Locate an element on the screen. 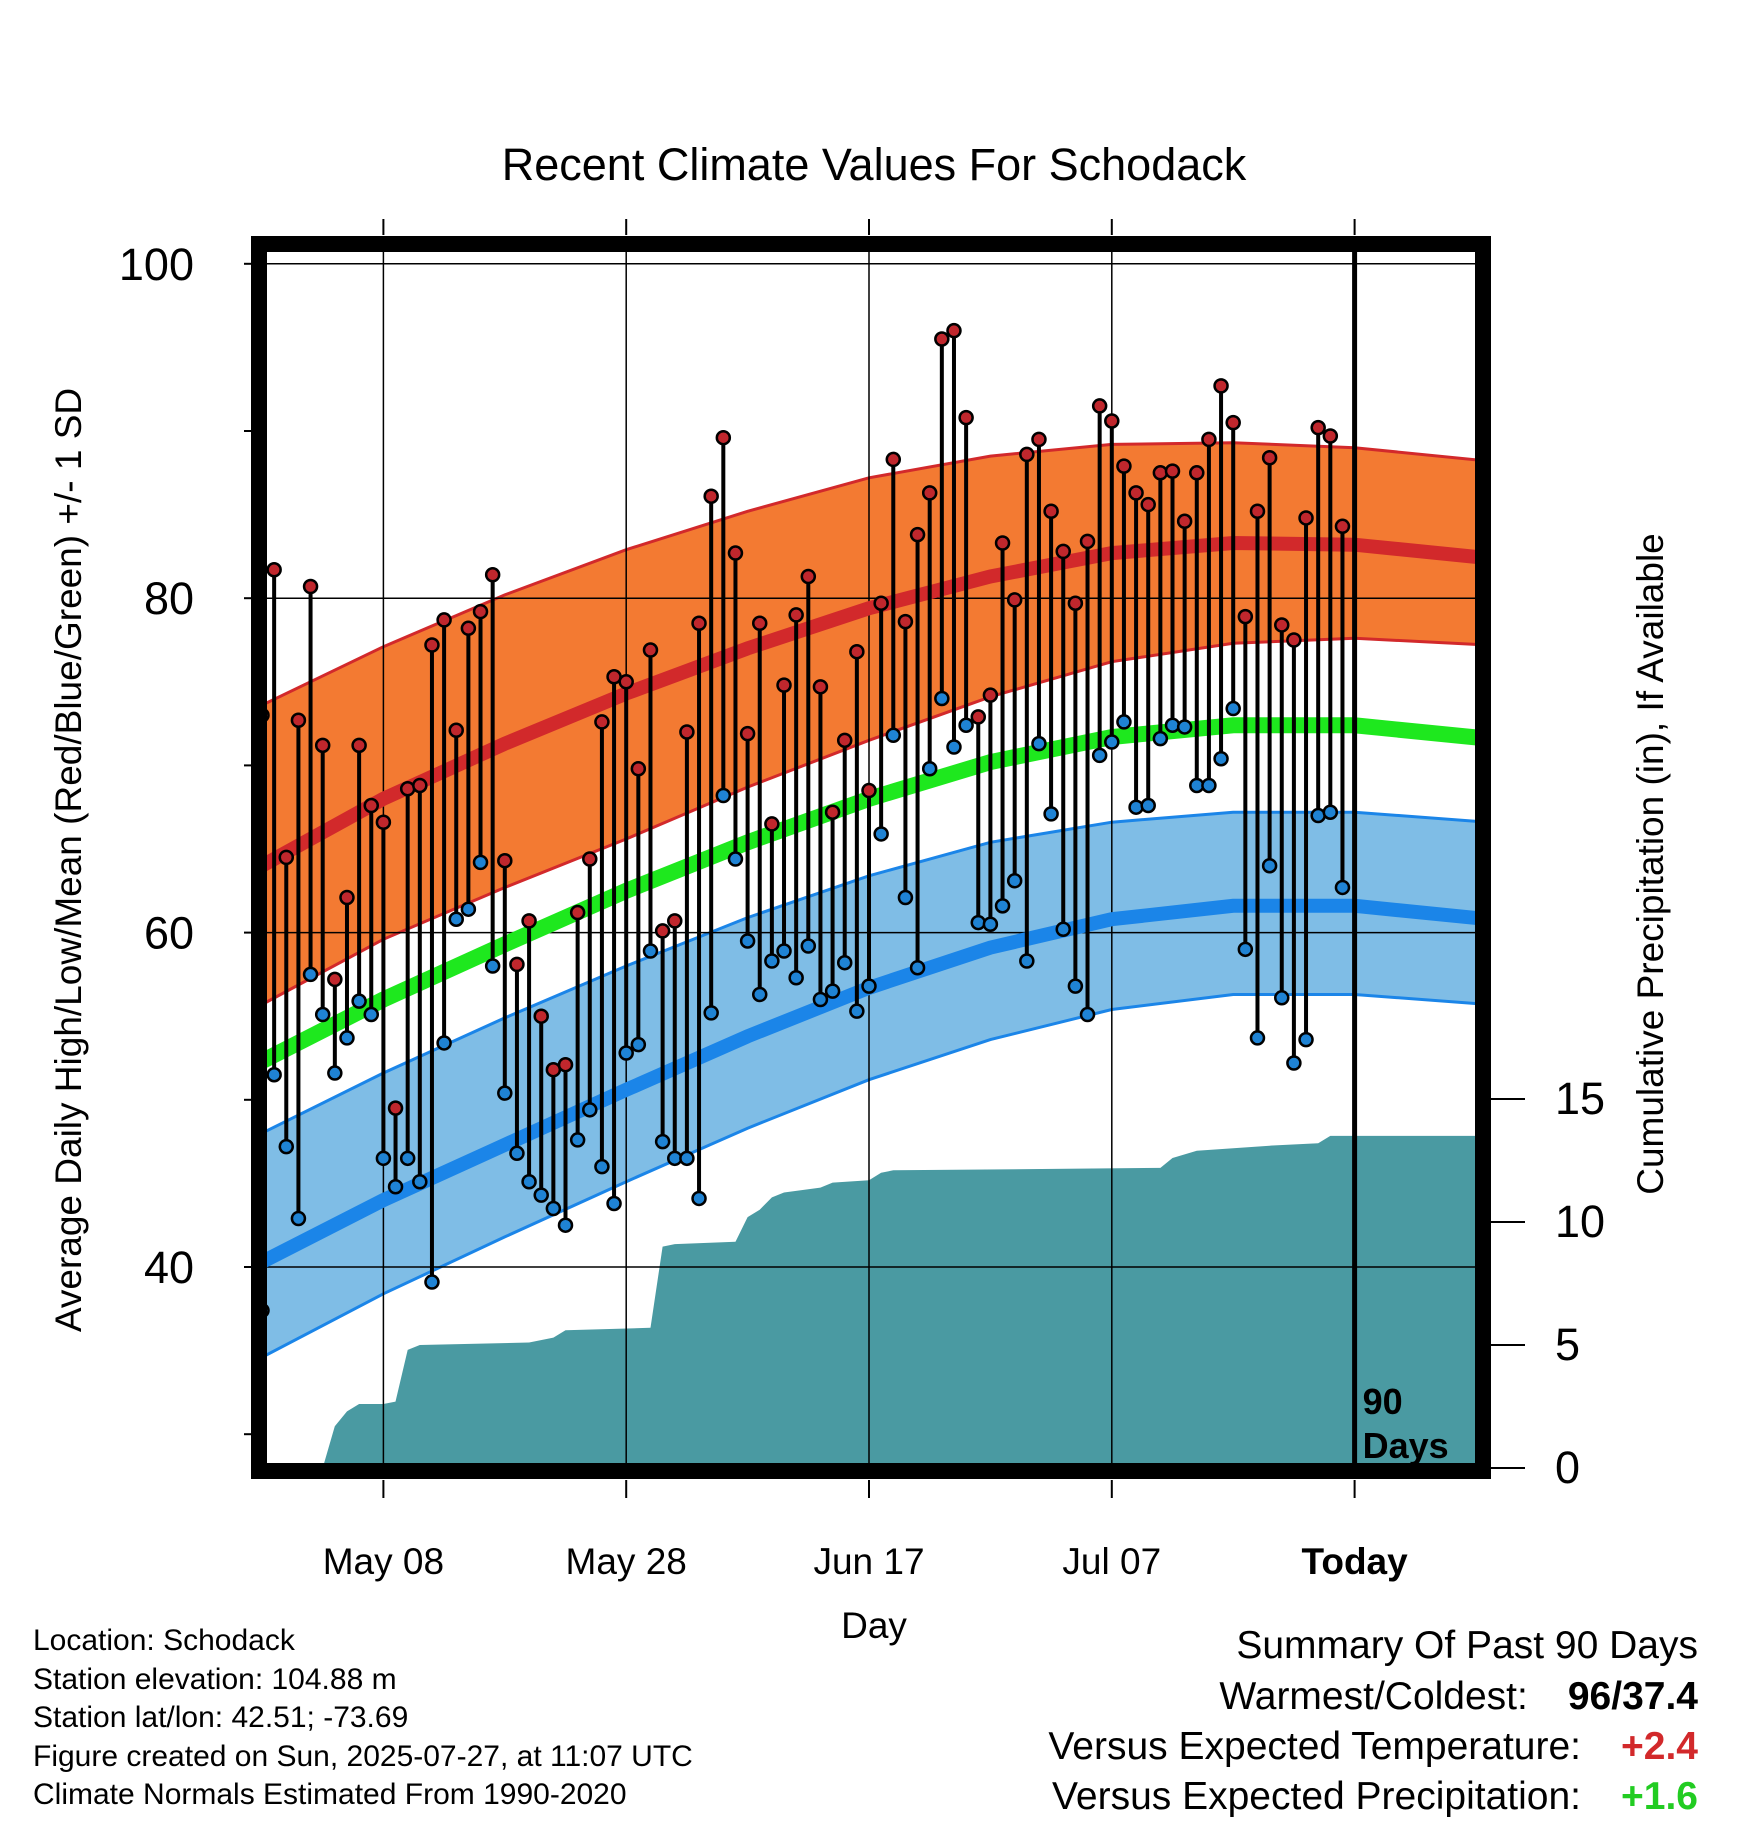 The image size is (1748, 1828). elevation-text: Station elevation: 104.88 m is located at coordinates (215, 1679).